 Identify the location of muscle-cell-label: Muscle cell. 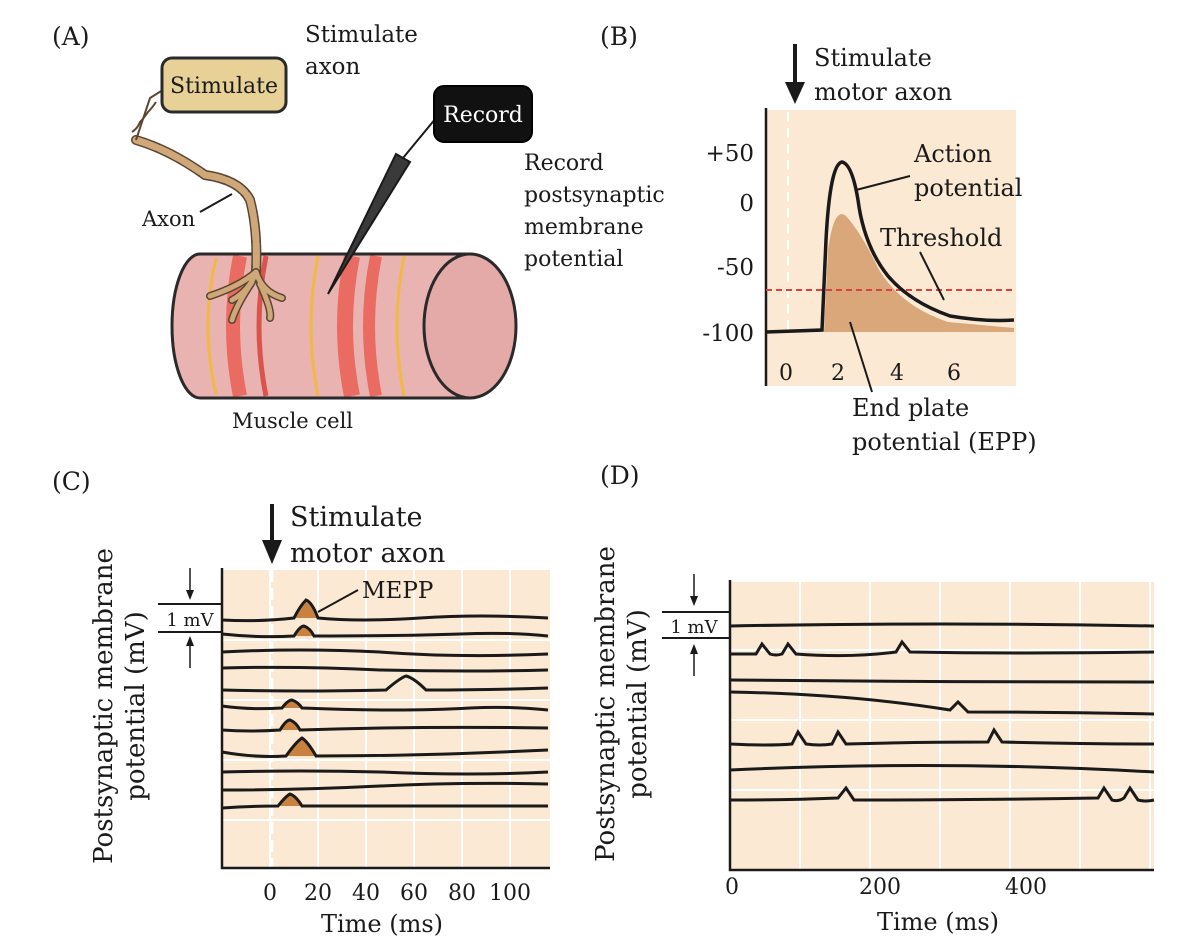
(292, 421).